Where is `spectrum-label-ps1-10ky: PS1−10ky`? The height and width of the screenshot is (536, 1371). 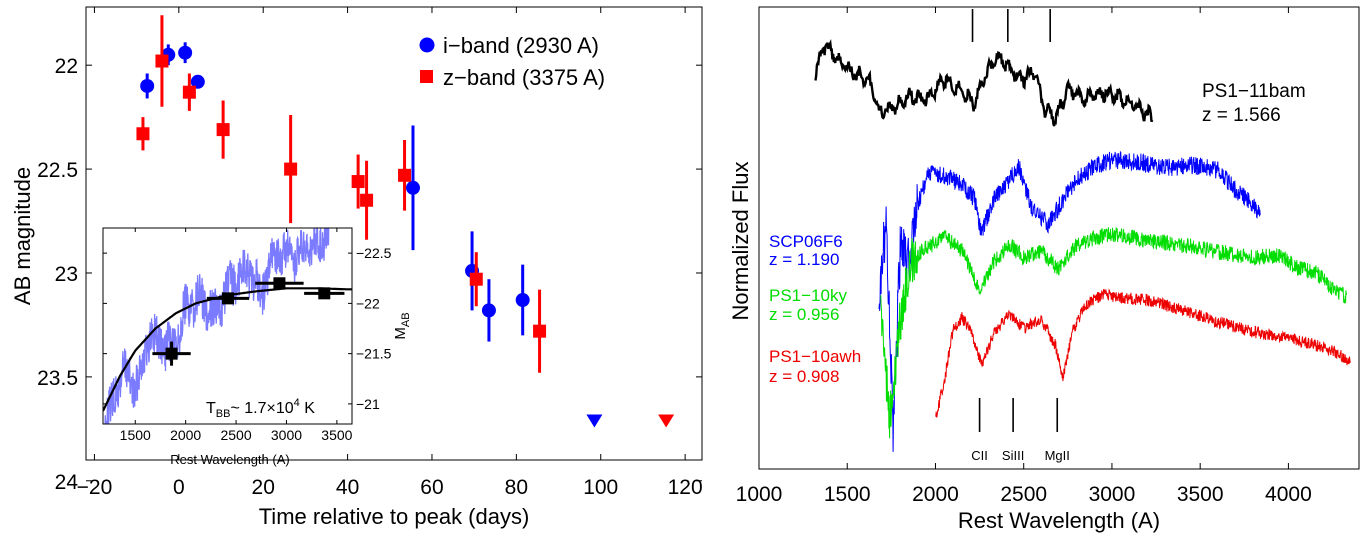 spectrum-label-ps1-10ky: PS1−10ky is located at coordinates (808, 295).